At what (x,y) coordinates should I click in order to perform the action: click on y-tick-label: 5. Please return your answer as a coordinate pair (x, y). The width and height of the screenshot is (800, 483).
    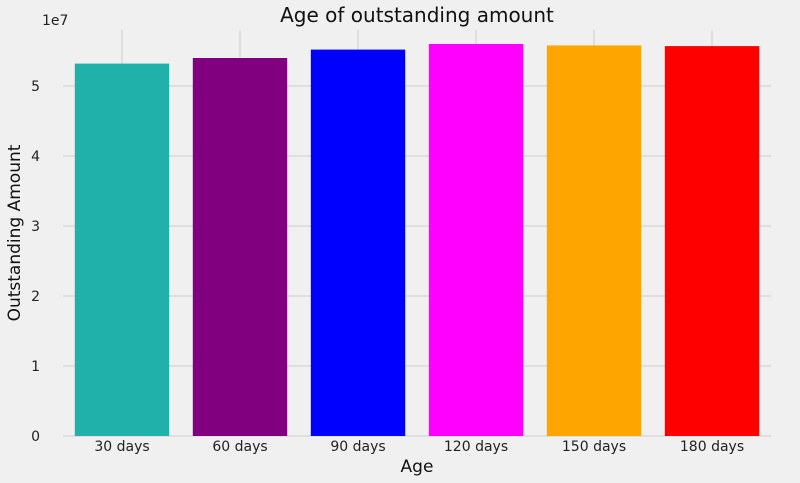
    Looking at the image, I should click on (35, 87).